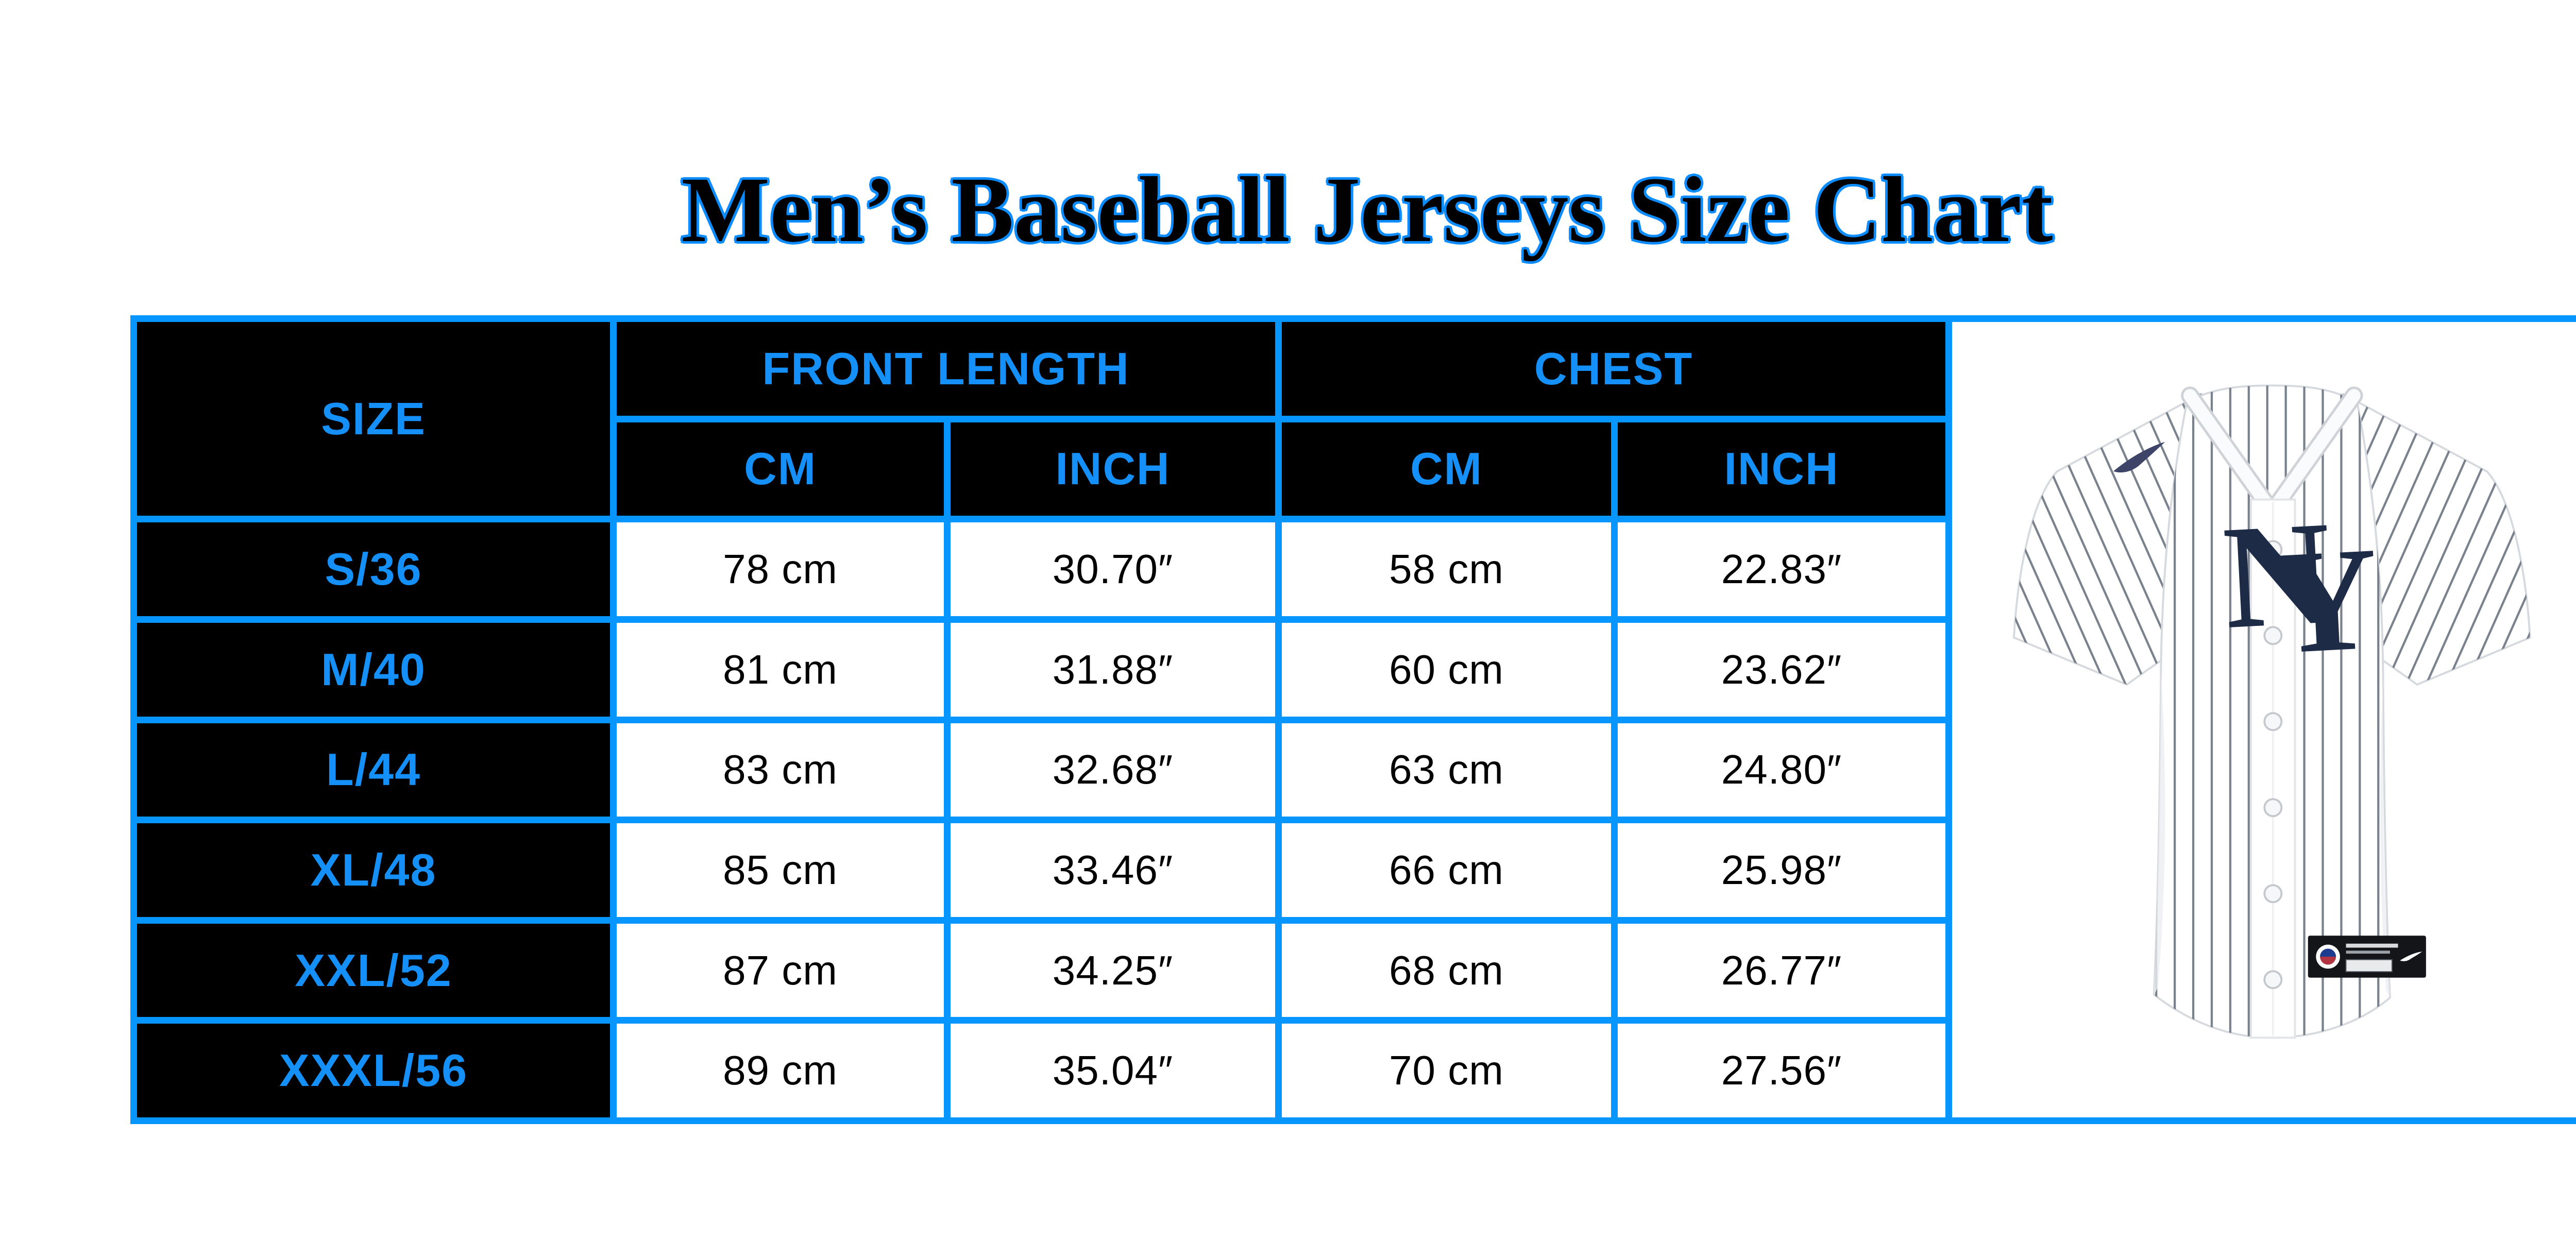 The width and height of the screenshot is (2576, 1257). Describe the element at coordinates (1446, 569) in the screenshot. I see `value-cell: 58 cm` at that location.